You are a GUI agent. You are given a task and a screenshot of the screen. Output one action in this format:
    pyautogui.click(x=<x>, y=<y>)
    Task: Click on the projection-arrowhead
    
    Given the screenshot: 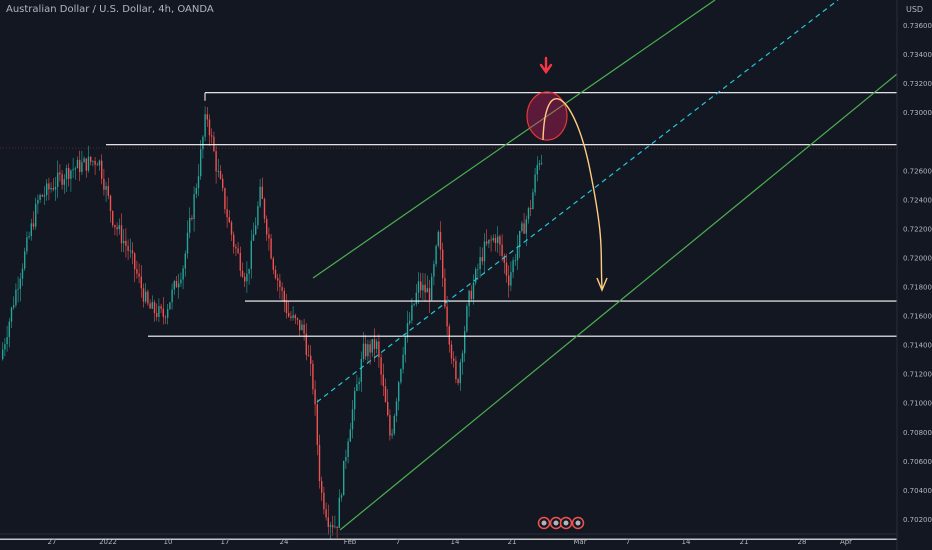 What is the action you would take?
    pyautogui.click(x=602, y=284)
    